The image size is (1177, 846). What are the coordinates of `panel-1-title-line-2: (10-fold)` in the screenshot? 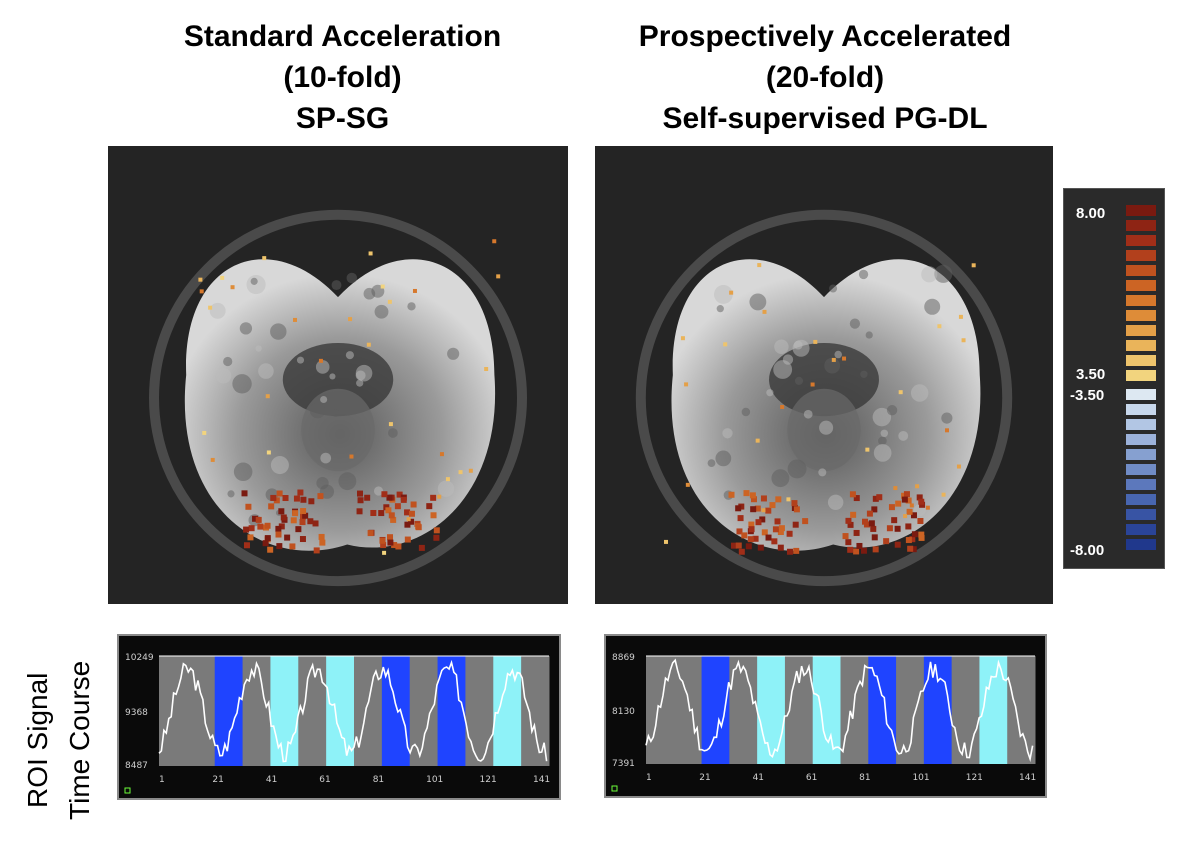 It's located at (342, 77).